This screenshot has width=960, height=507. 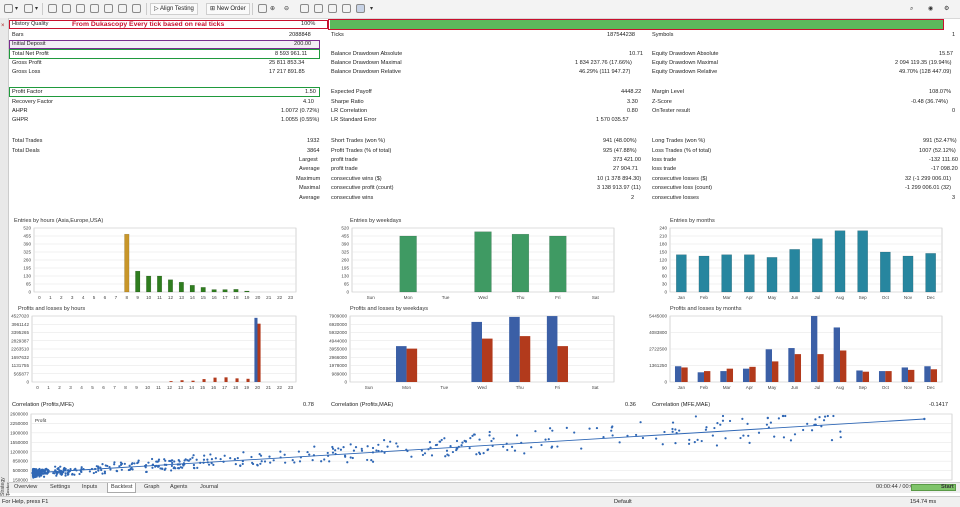 What do you see at coordinates (947, 8) in the screenshot?
I see `settings-icon: ⚙` at bounding box center [947, 8].